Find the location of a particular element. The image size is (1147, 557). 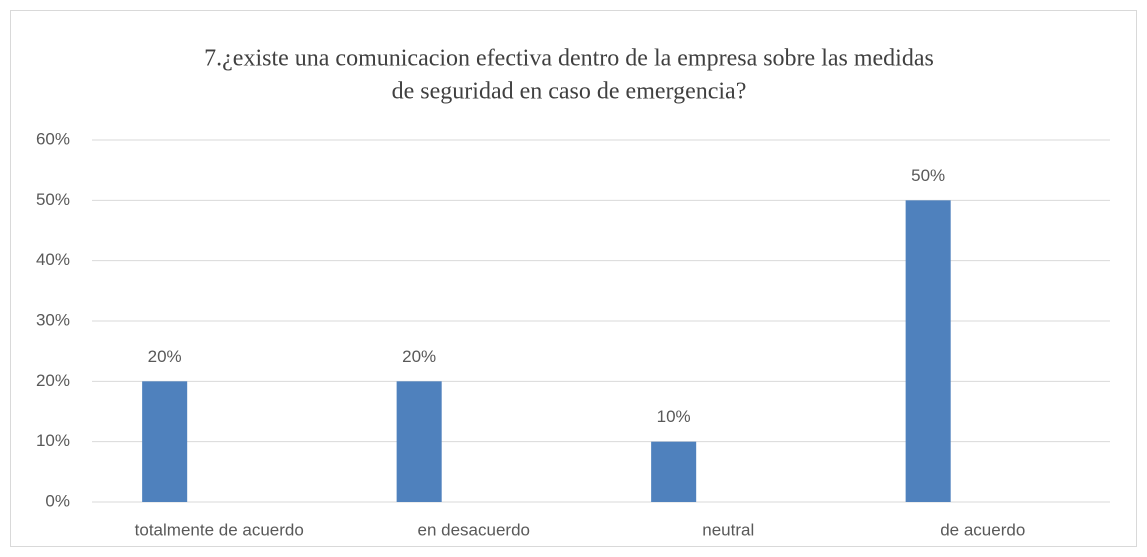

data-label: 10% is located at coordinates (674, 416).